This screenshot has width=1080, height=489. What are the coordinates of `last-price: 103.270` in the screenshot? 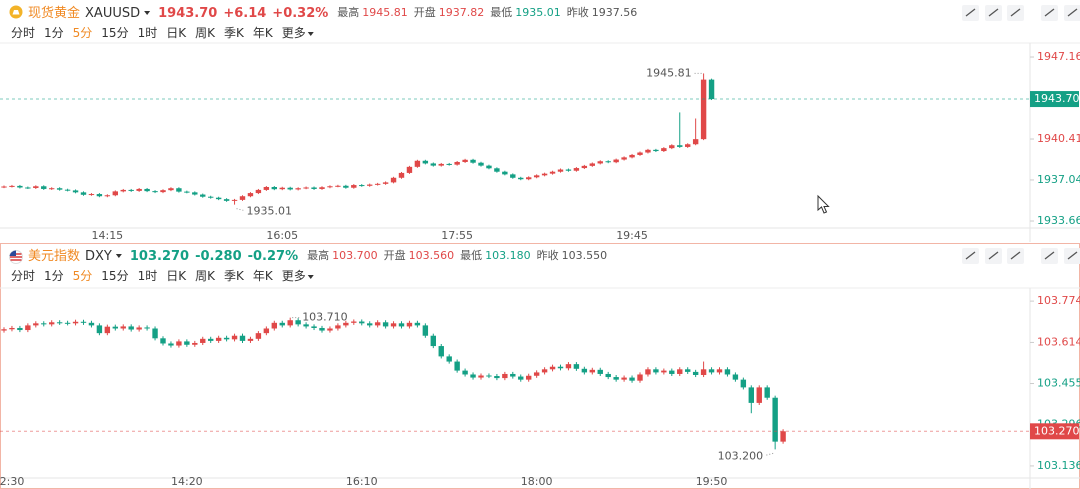 It's located at (159, 256).